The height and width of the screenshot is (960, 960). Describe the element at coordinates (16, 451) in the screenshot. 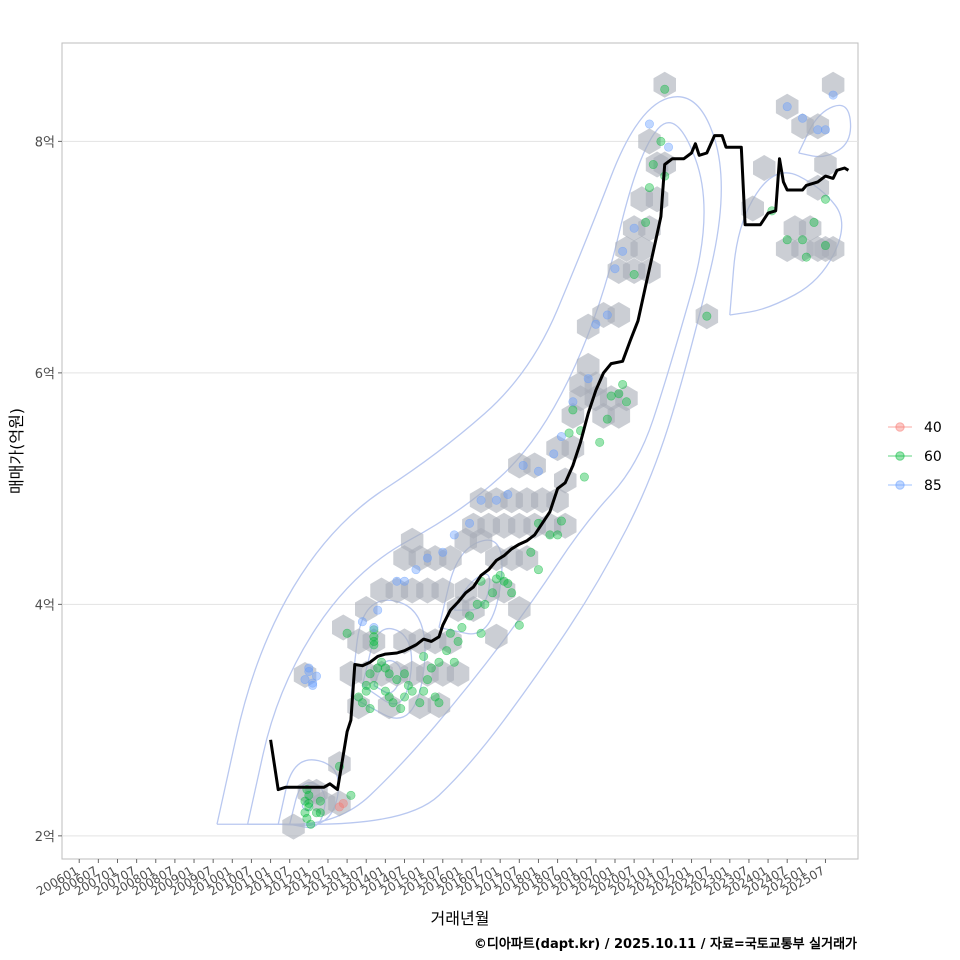

I see `y-axis-title: 매매가(억원)` at that location.